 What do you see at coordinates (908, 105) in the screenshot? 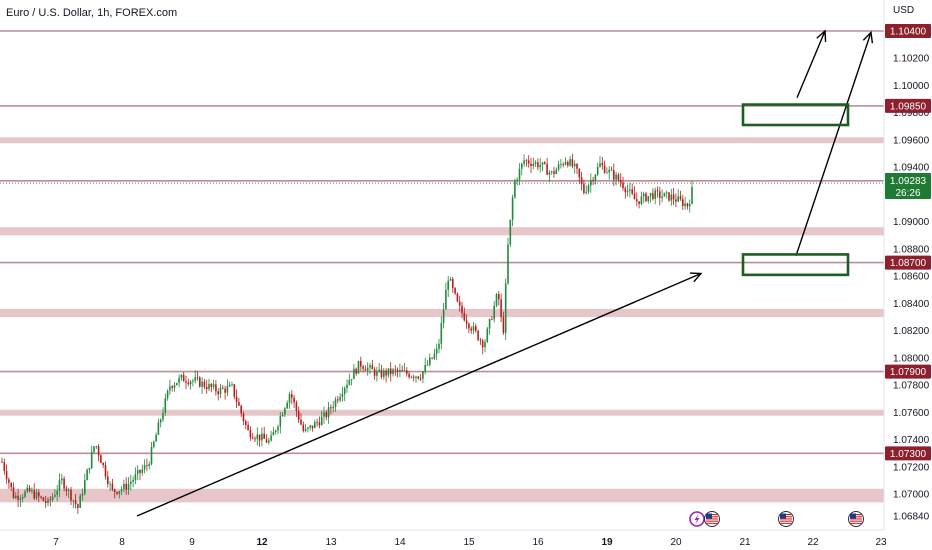
I see `level-tag: 1.09850` at bounding box center [908, 105].